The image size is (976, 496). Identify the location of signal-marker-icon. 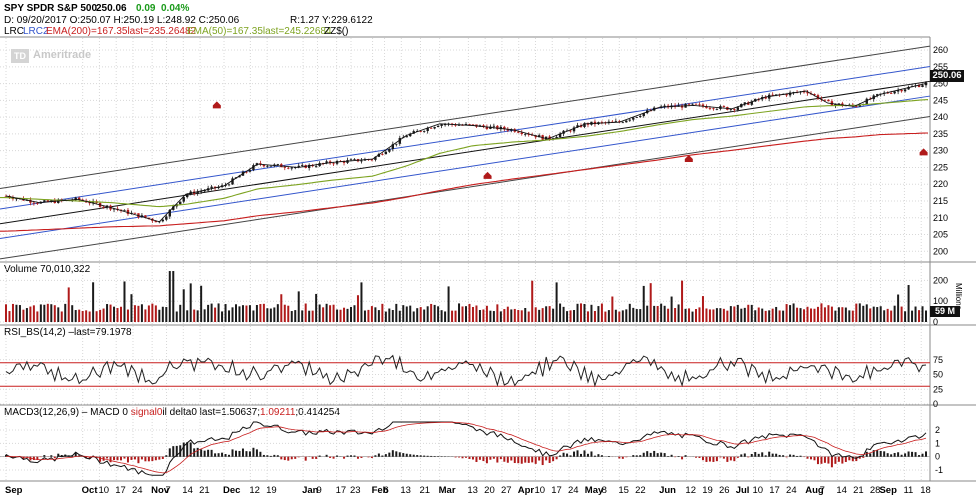
(487, 175).